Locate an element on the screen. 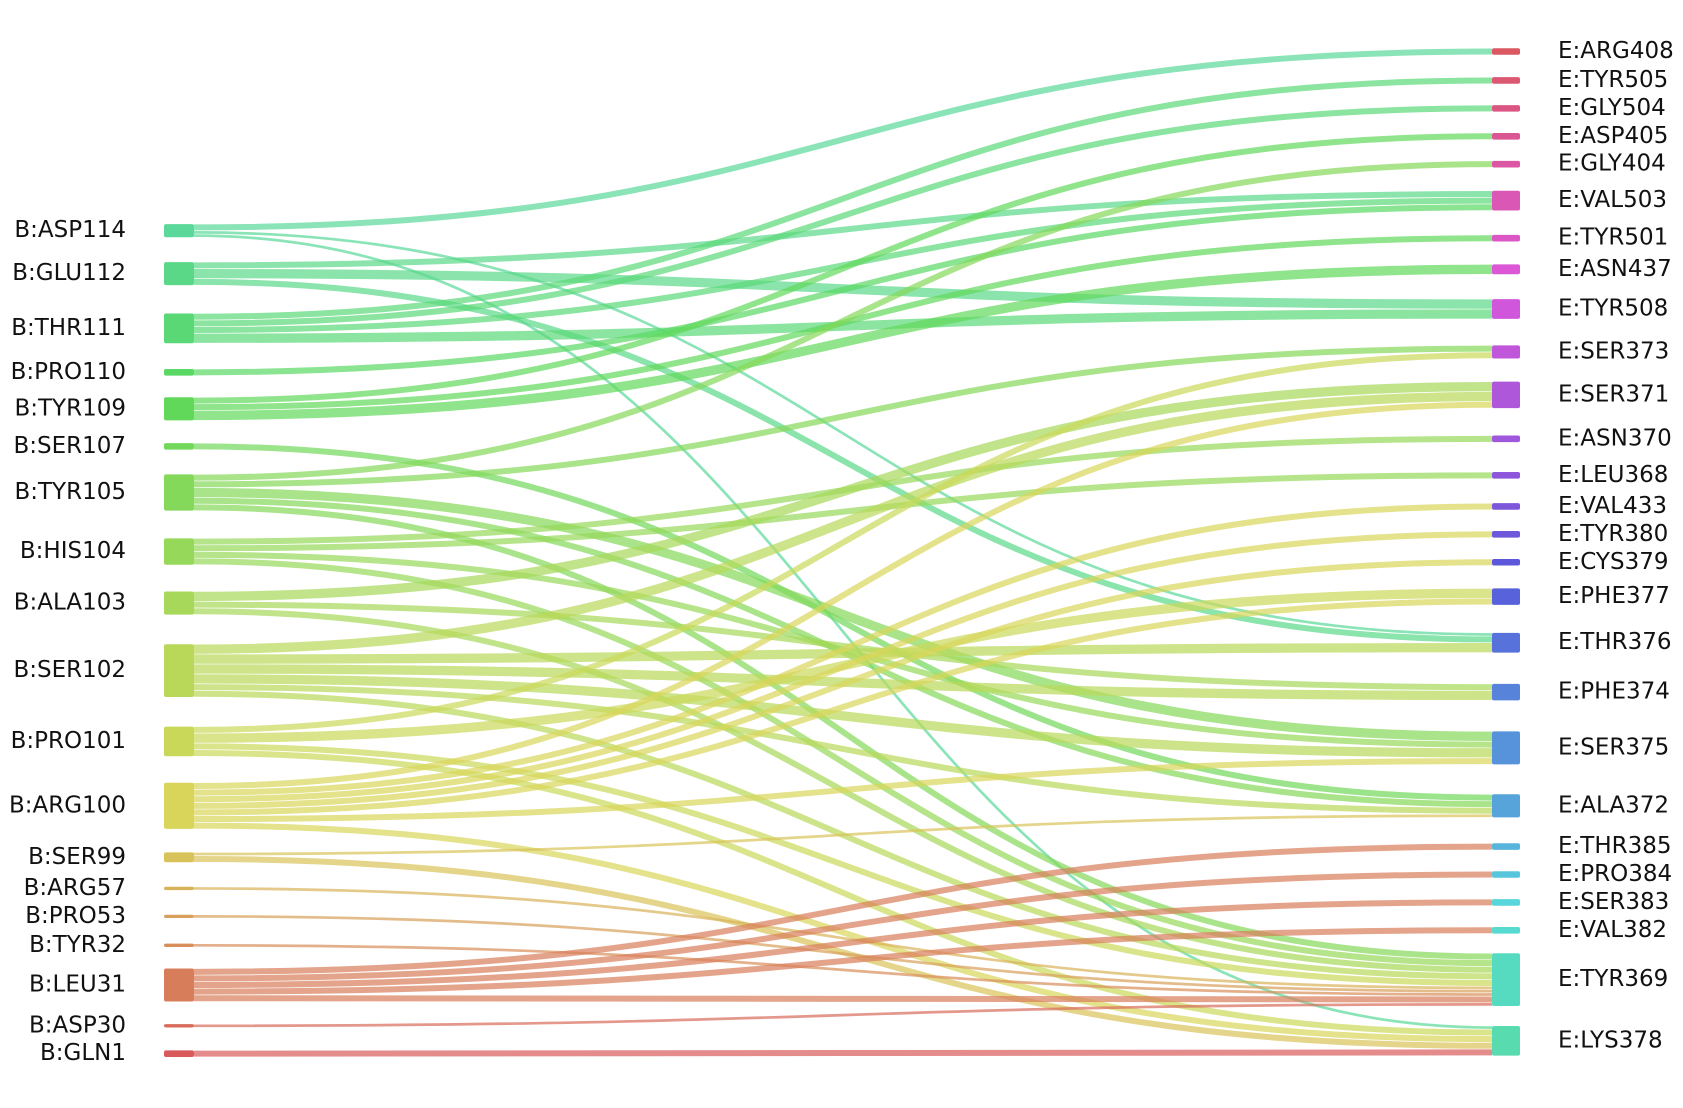  left-node-label: B:ASP30 is located at coordinates (77, 1025).